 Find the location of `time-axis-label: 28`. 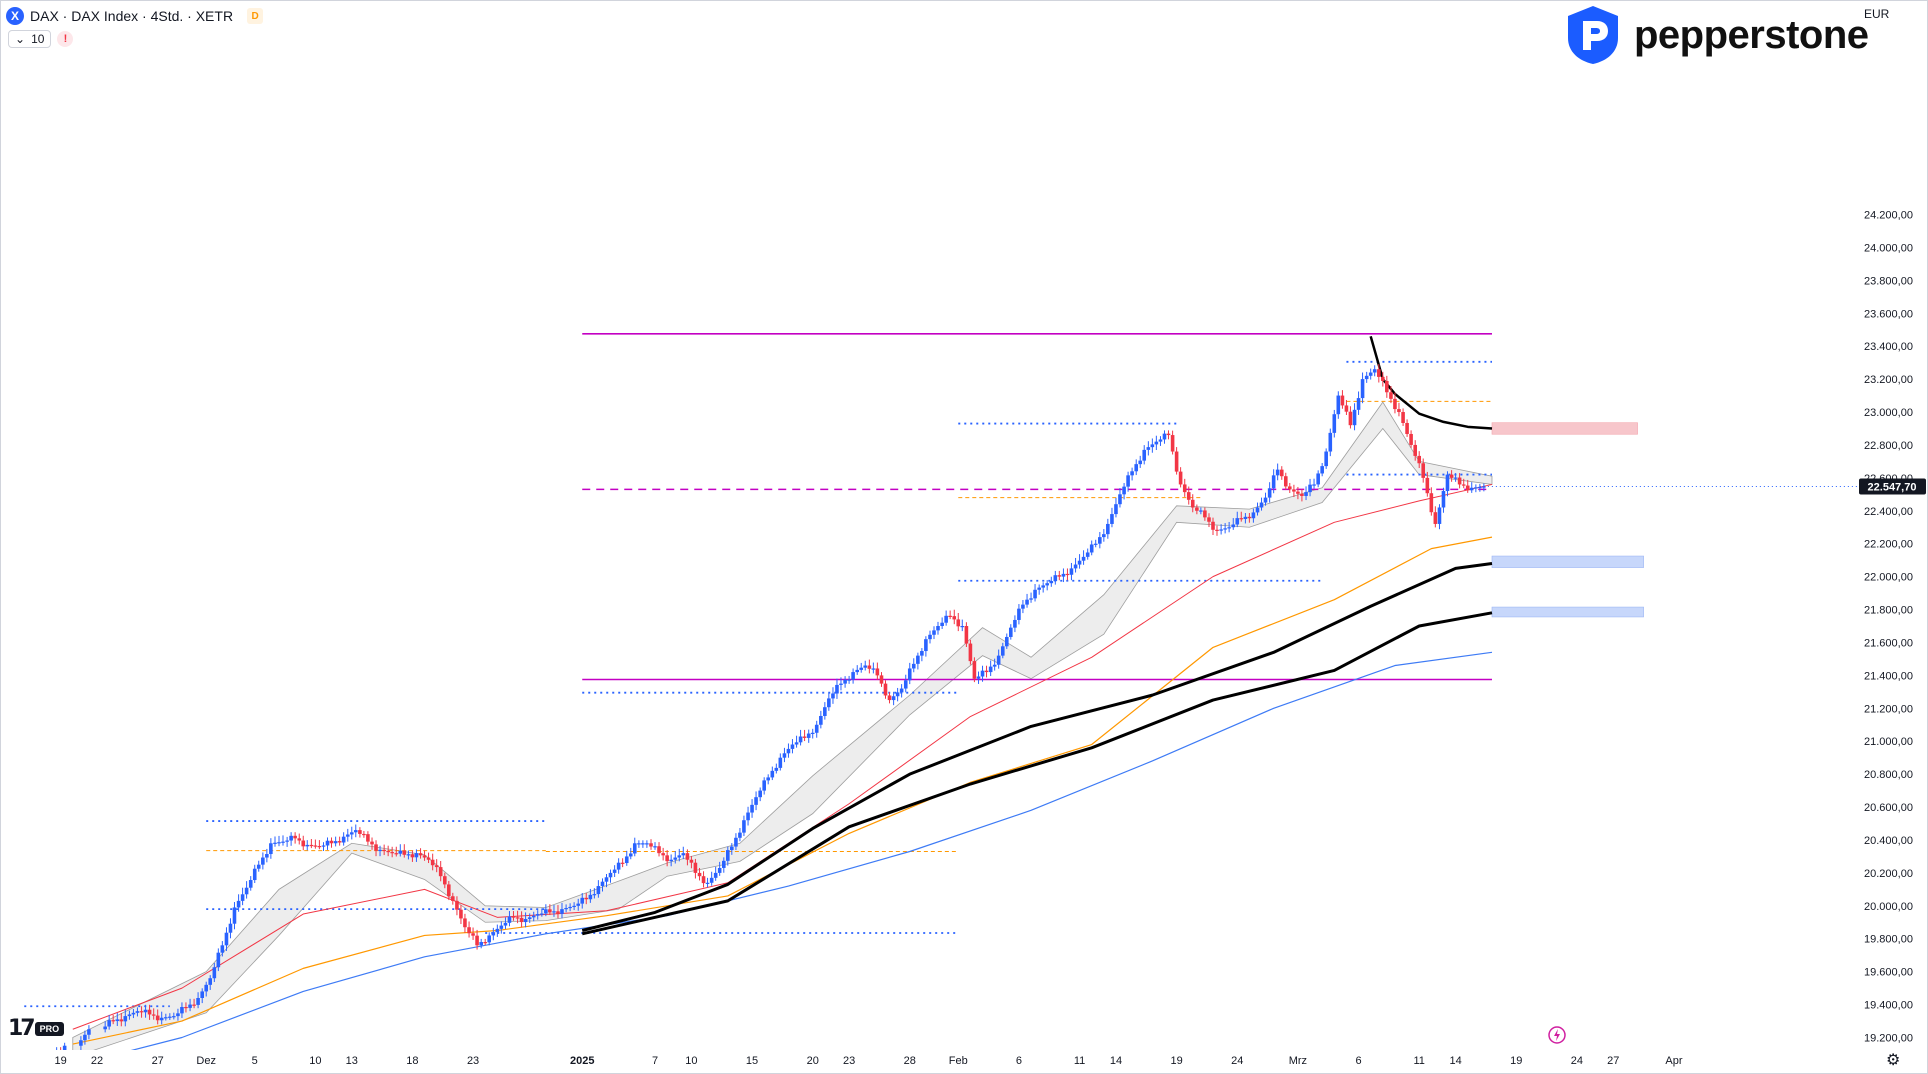

time-axis-label: 28 is located at coordinates (910, 1061).